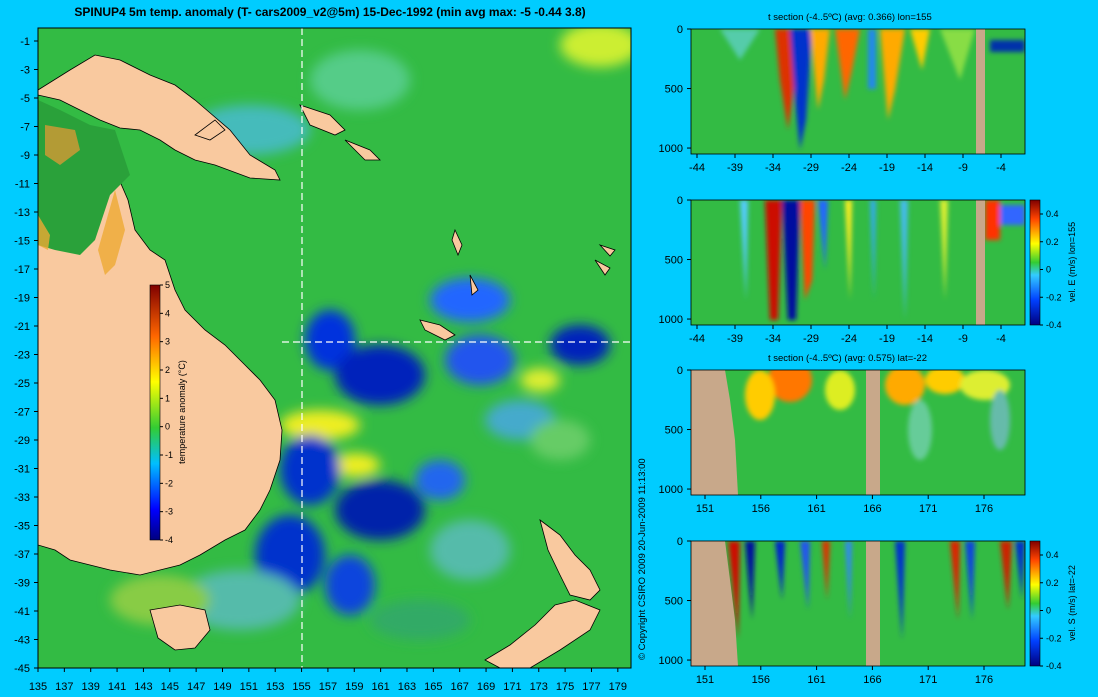 Image resolution: width=1098 pixels, height=697 pixels. I want to click on vel-s-colorbar-label: vel. S (m/s) lat=-22, so click(1072, 603).